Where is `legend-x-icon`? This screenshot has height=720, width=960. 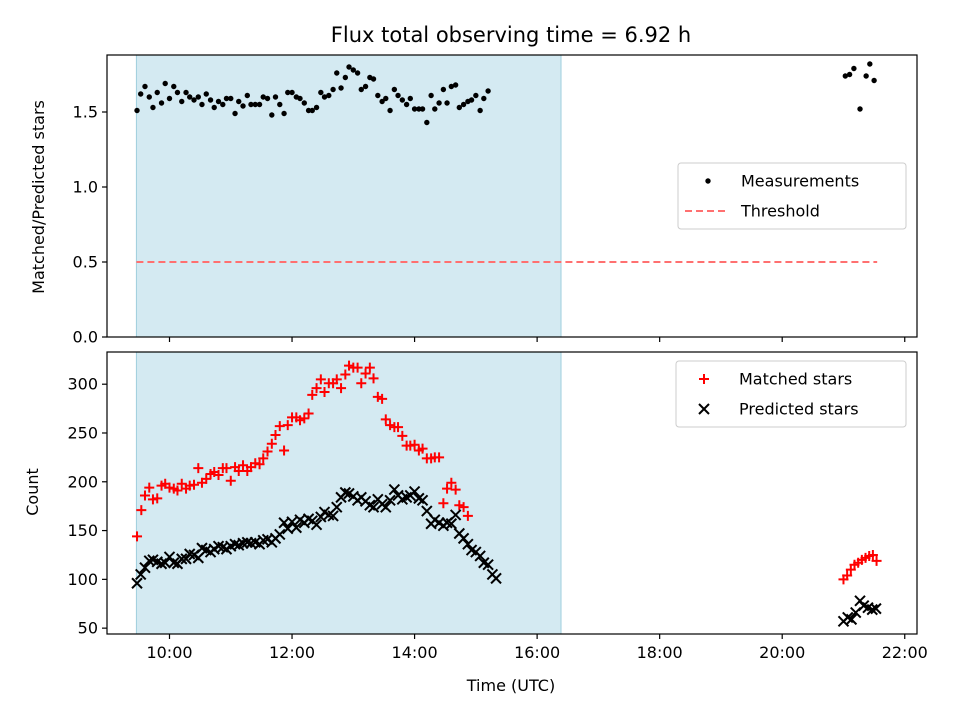
legend-x-icon is located at coordinates (704, 409).